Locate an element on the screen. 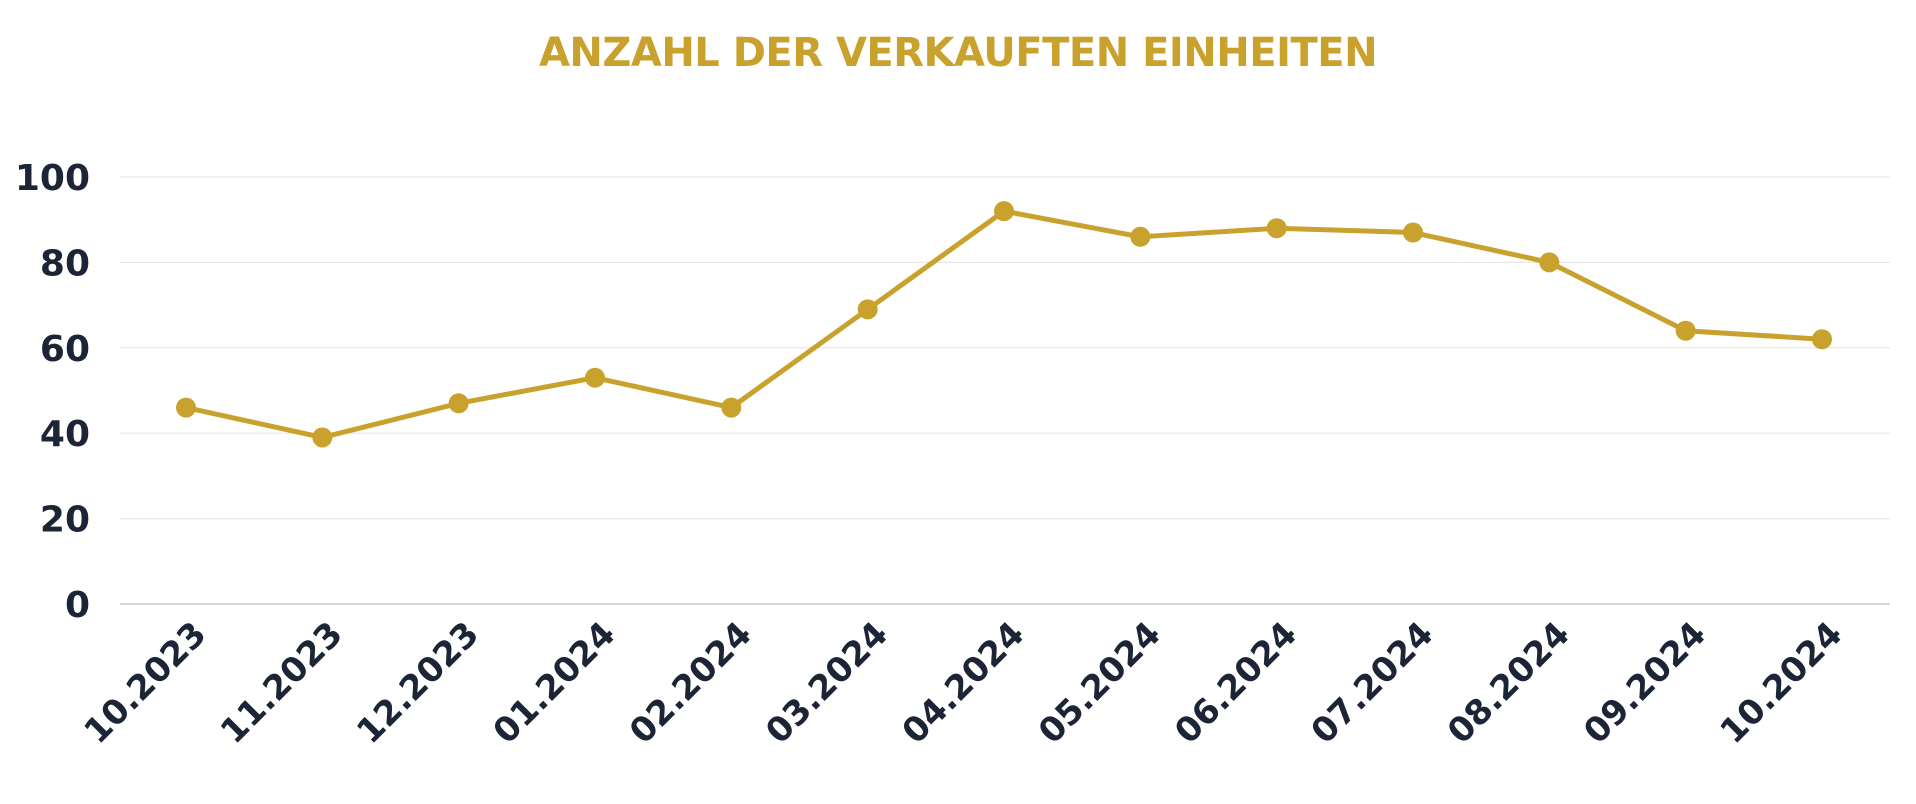 This screenshot has width=1916, height=804. x-tick-label: 01.2024 is located at coordinates (555, 683).